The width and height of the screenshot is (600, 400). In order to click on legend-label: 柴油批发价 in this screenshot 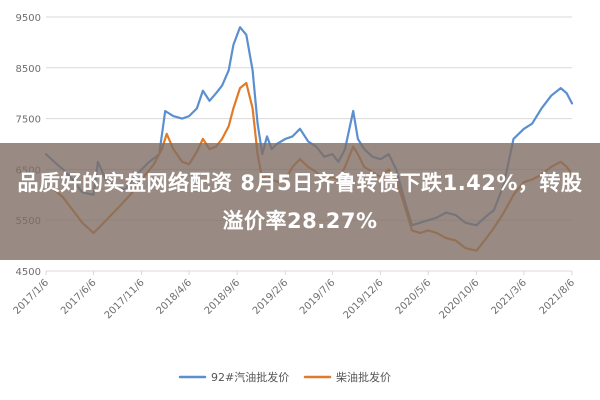, I will do `click(363, 377)`.